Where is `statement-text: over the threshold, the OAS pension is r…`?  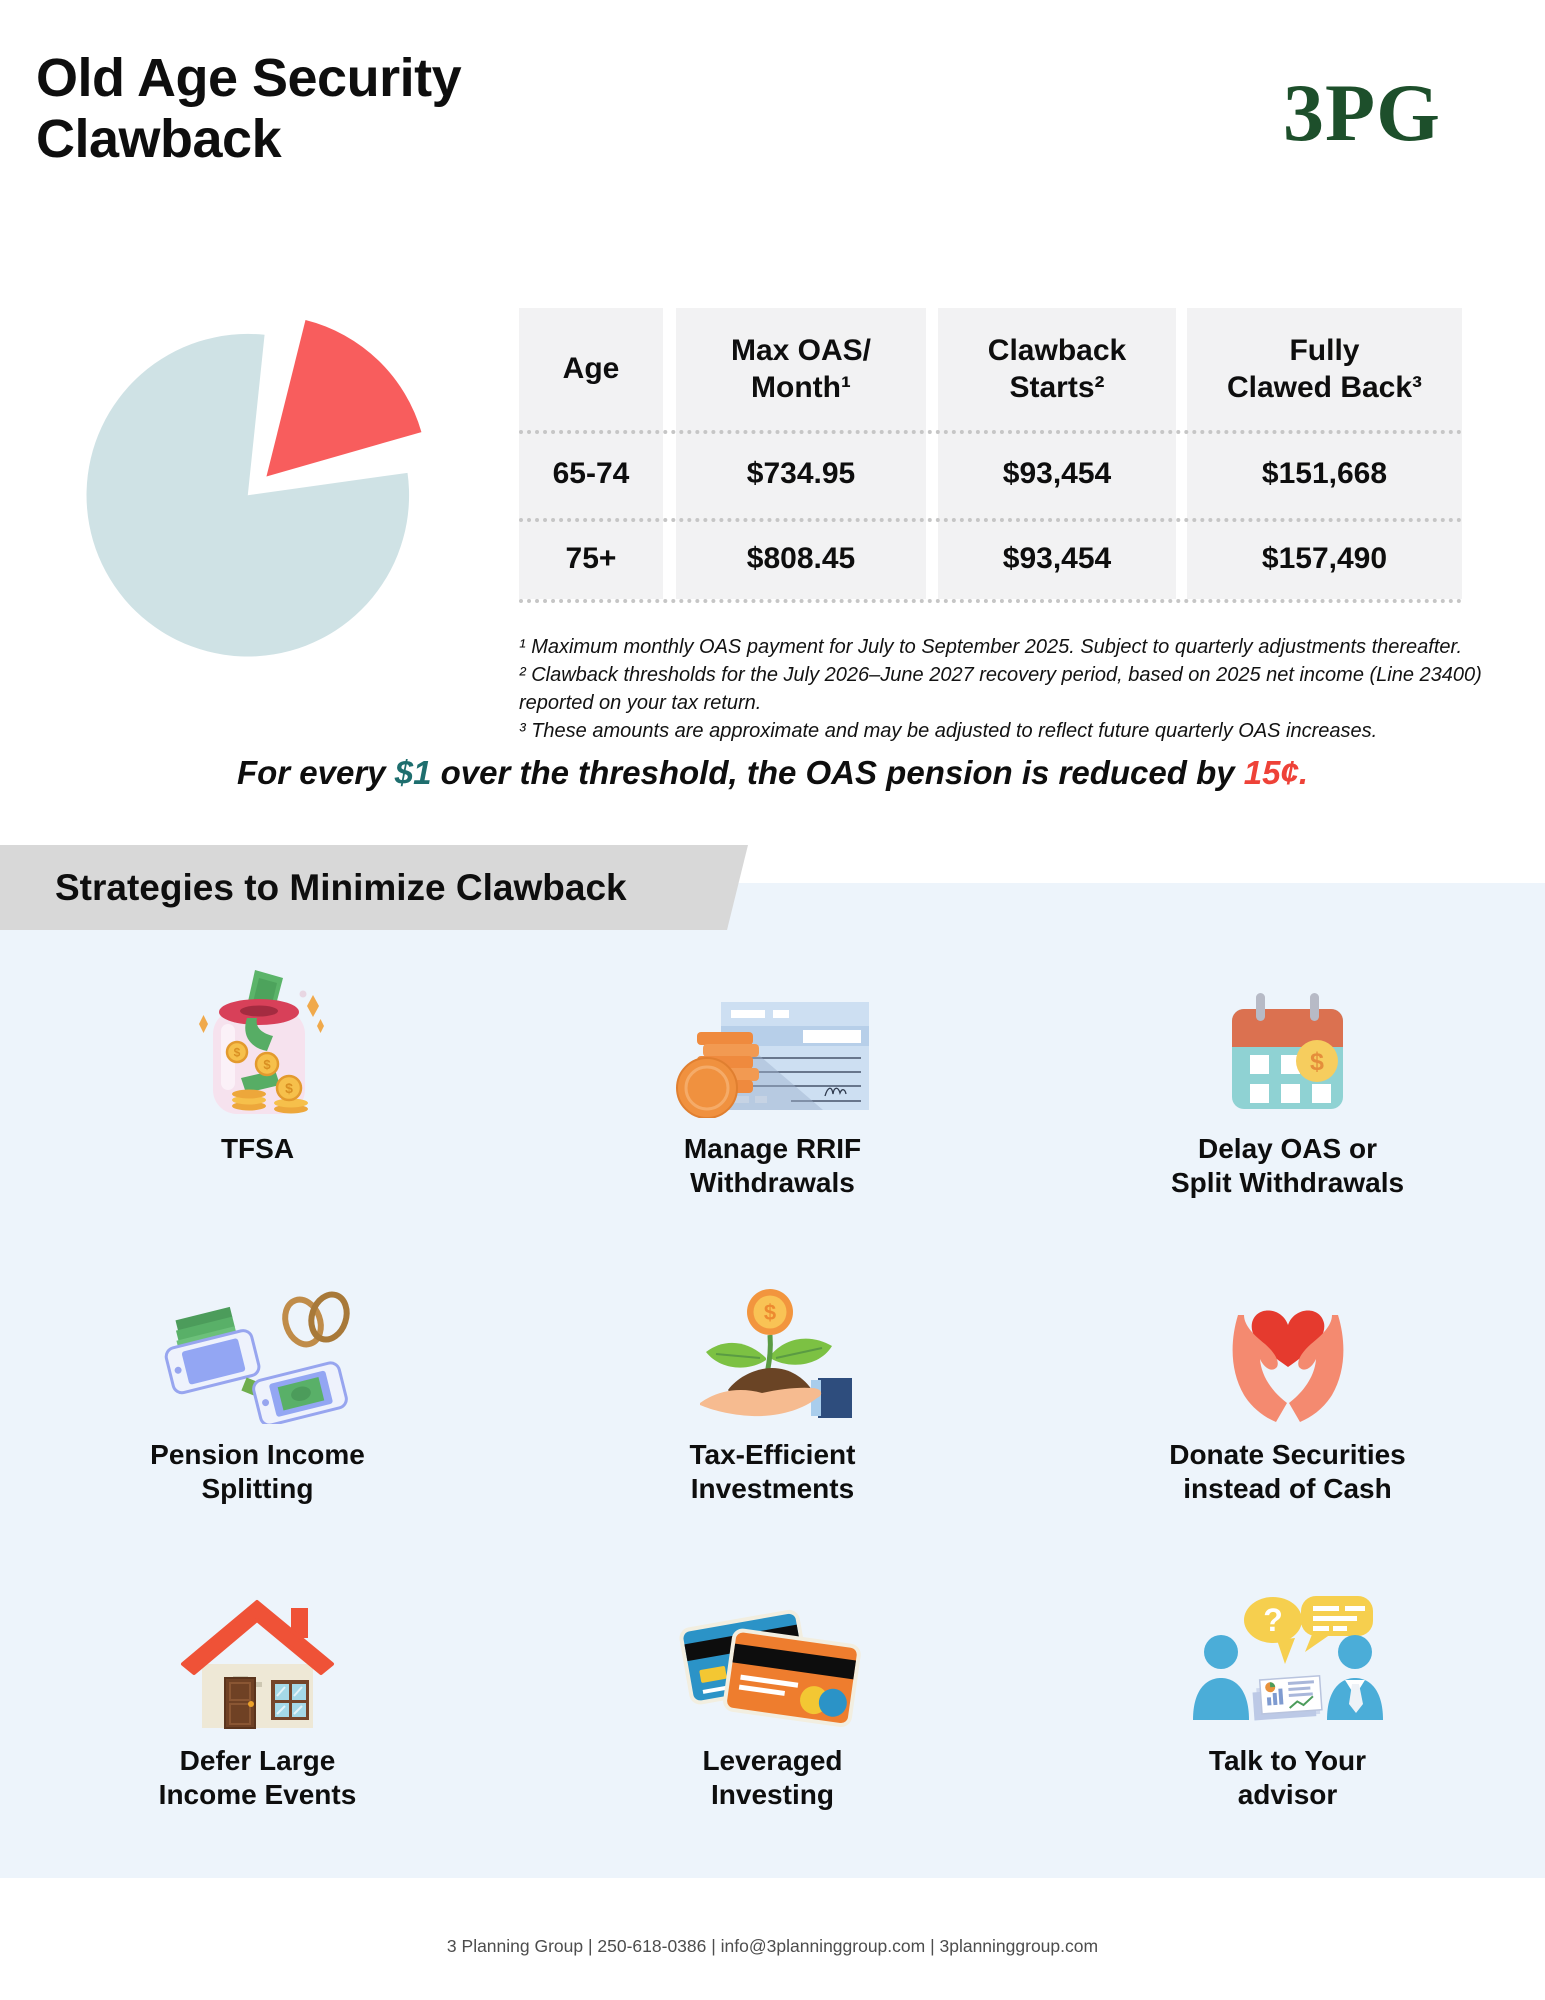 statement-text: over the threshold, the OAS pension is r… is located at coordinates (837, 772).